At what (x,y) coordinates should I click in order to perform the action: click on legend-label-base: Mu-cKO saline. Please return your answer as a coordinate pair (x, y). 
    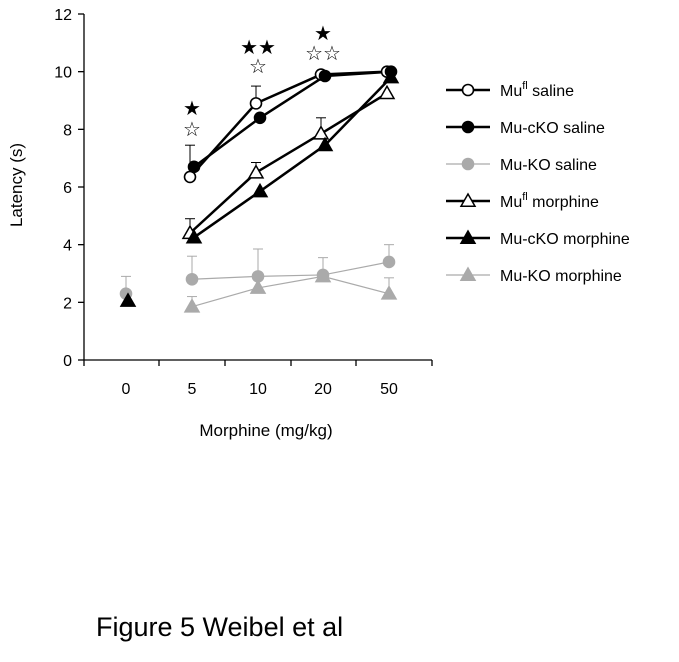
    Looking at the image, I should click on (552, 128).